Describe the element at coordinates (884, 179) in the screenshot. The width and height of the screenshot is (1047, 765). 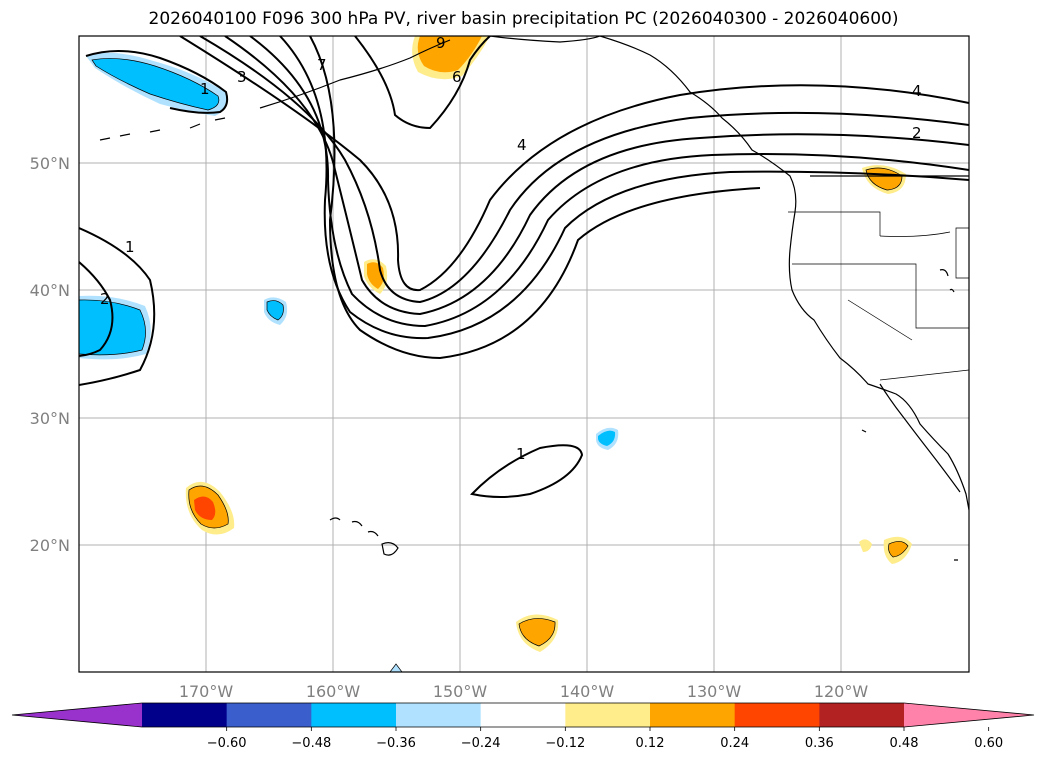
I see `outline-wa` at that location.